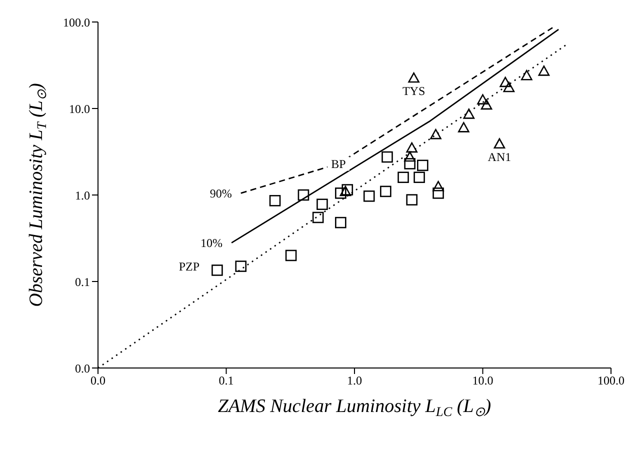 The height and width of the screenshot is (459, 641). Describe the element at coordinates (355, 407) in the screenshot. I see `x-axis-title: ZAMS Nuclear Luminosity L$_{LC}$ (L$_{⊙}$)` at that location.